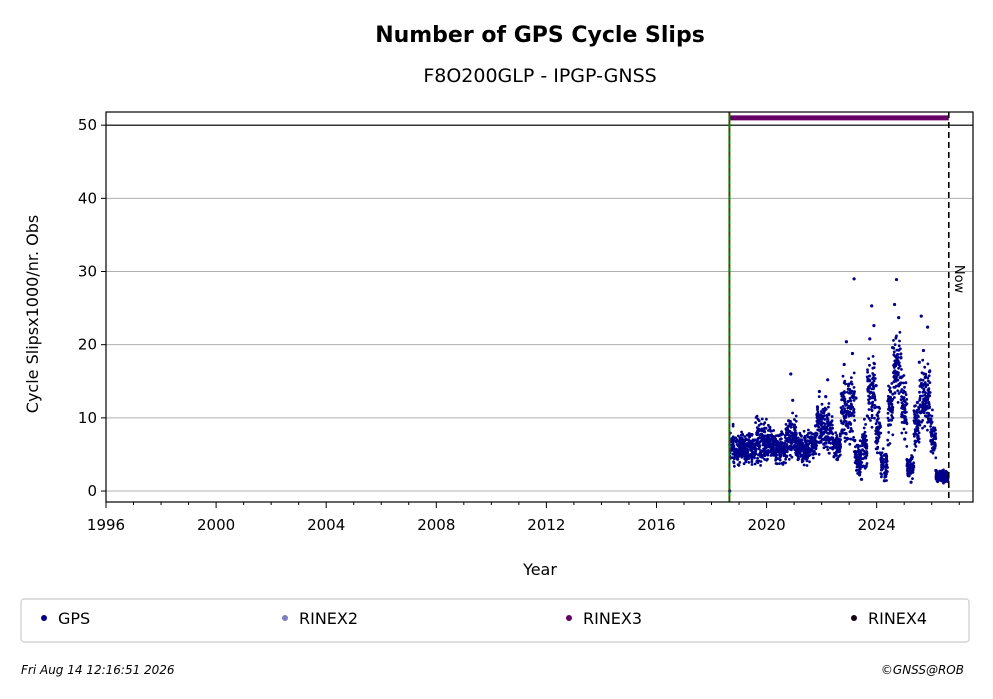  What do you see at coordinates (87, 418) in the screenshot?
I see `y-tick-label: 10` at bounding box center [87, 418].